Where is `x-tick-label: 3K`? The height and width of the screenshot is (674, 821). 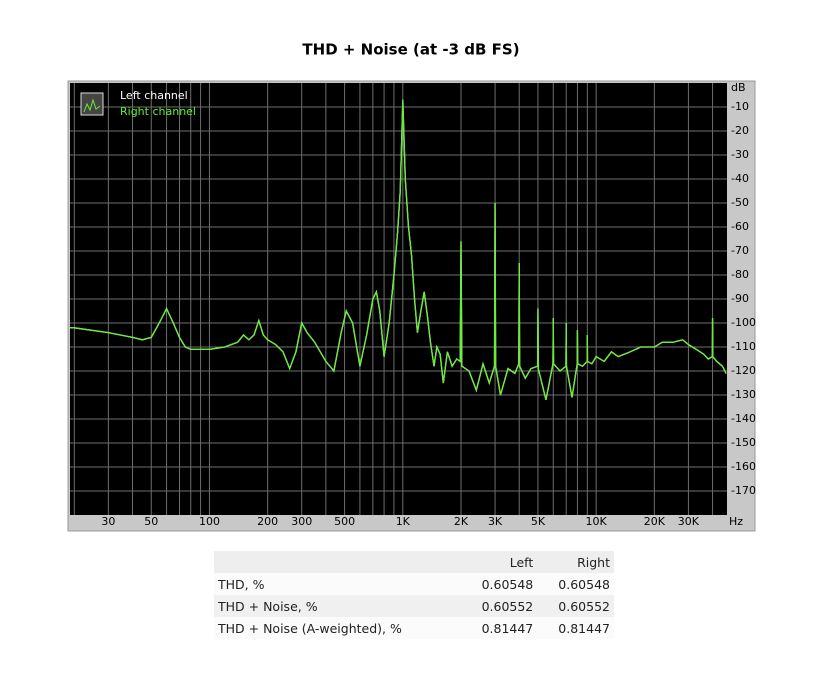
x-tick-label: 3K is located at coordinates (495, 521).